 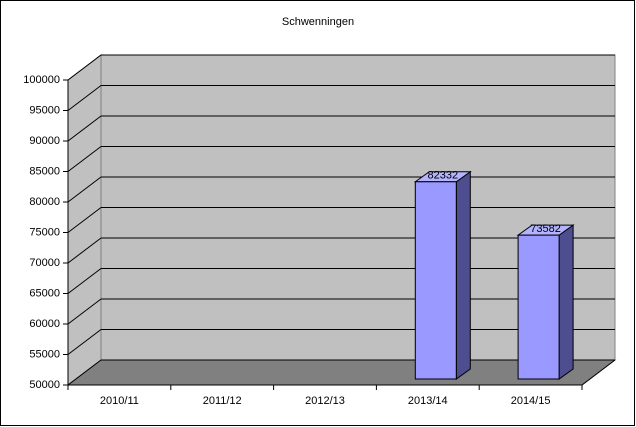 What do you see at coordinates (325, 401) in the screenshot?
I see `x-tick-label: 2012/13` at bounding box center [325, 401].